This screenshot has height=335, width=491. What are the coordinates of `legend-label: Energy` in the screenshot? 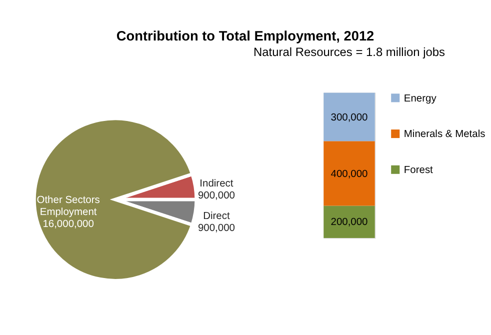 It's located at (421, 98).